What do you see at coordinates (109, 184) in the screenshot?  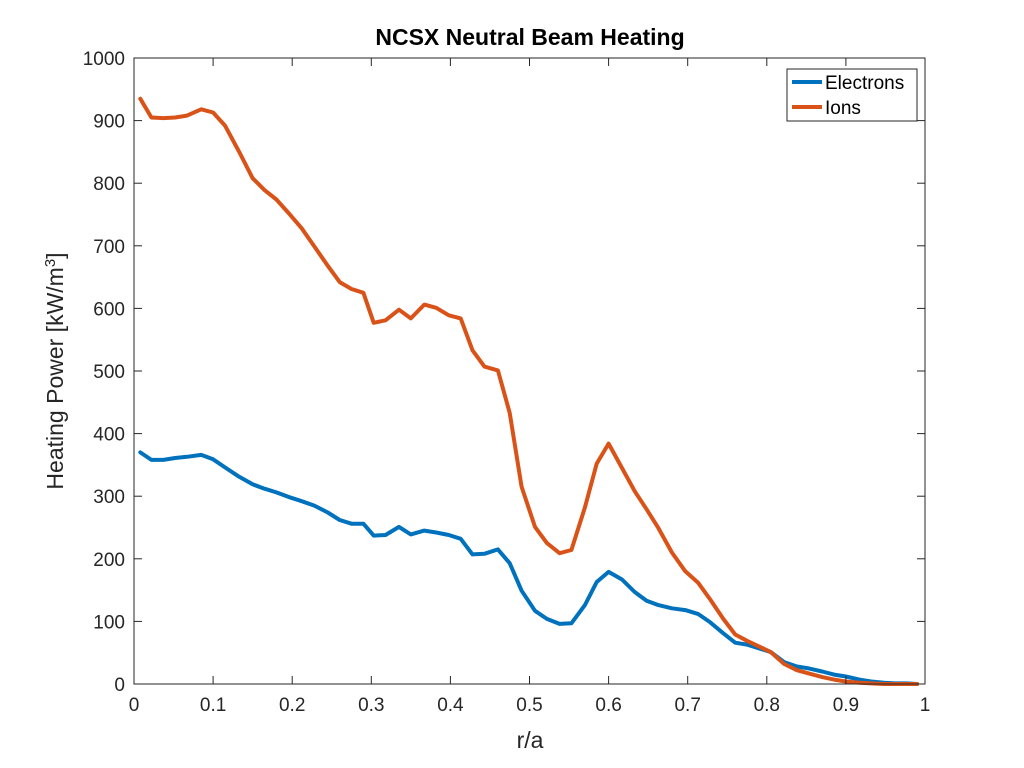 I see `y-tick-label: 800` at bounding box center [109, 184].